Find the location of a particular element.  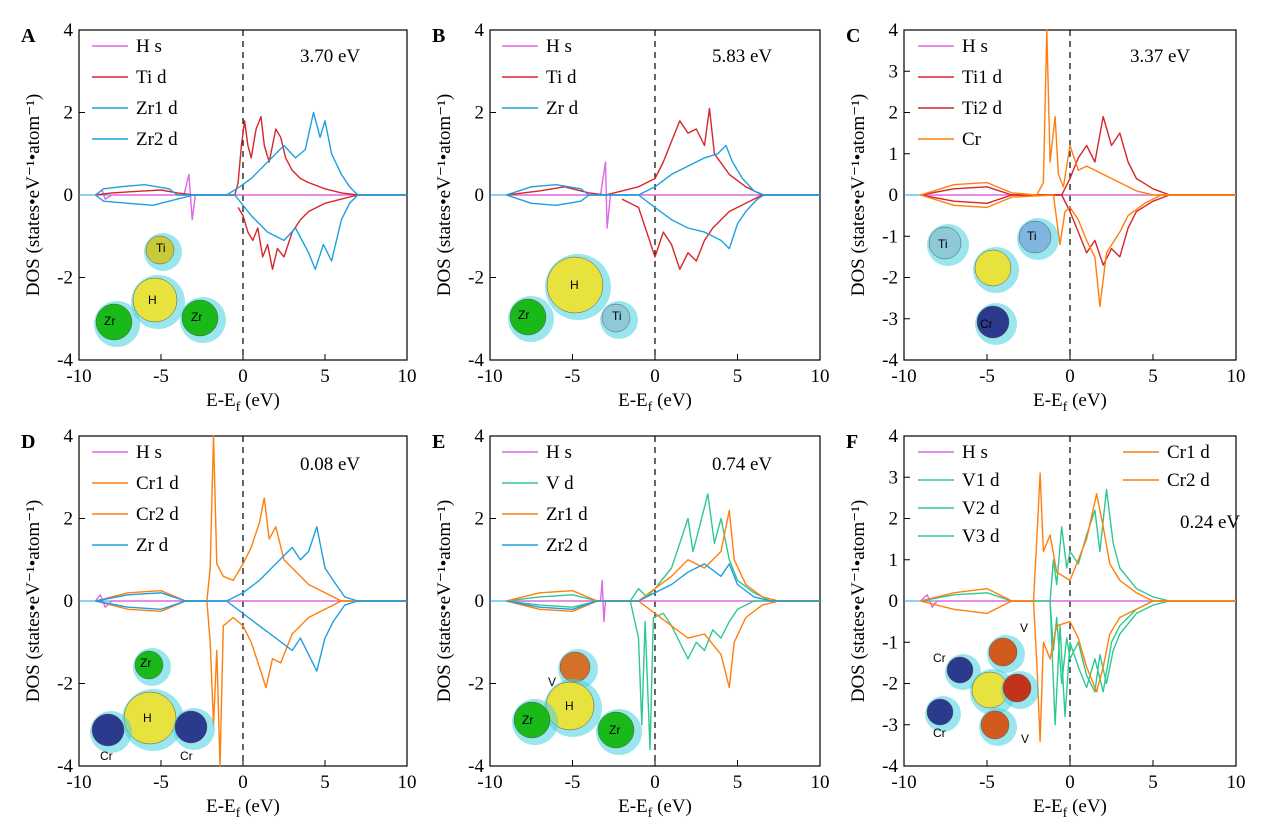

x-axis-label-subscript: f is located at coordinates (1065, 813).